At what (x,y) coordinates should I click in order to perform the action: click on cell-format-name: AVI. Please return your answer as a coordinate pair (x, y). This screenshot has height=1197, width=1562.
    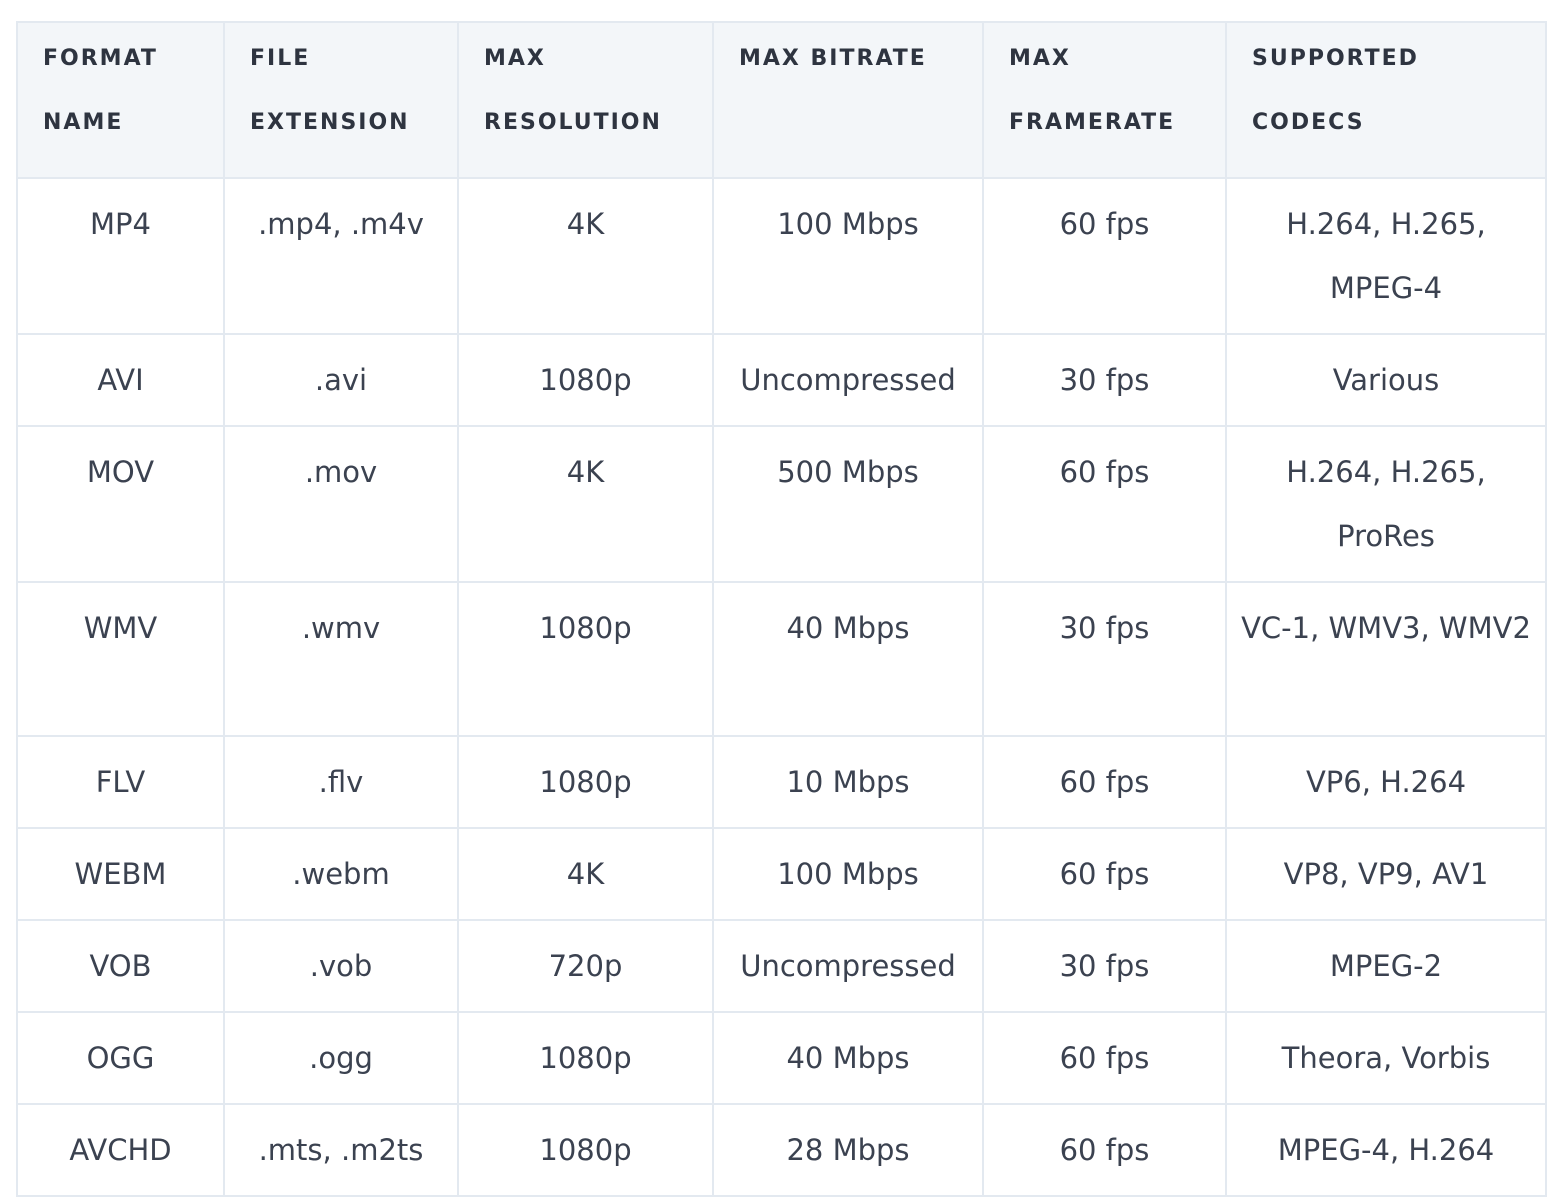
    Looking at the image, I should click on (120, 380).